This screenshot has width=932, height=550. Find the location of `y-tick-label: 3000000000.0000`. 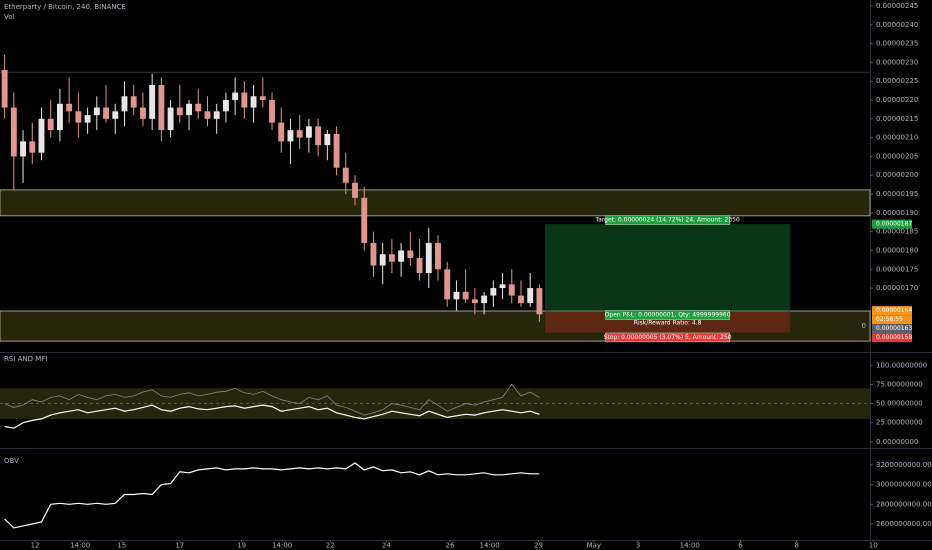

y-tick-label: 3000000000.0000 is located at coordinates (904, 485).